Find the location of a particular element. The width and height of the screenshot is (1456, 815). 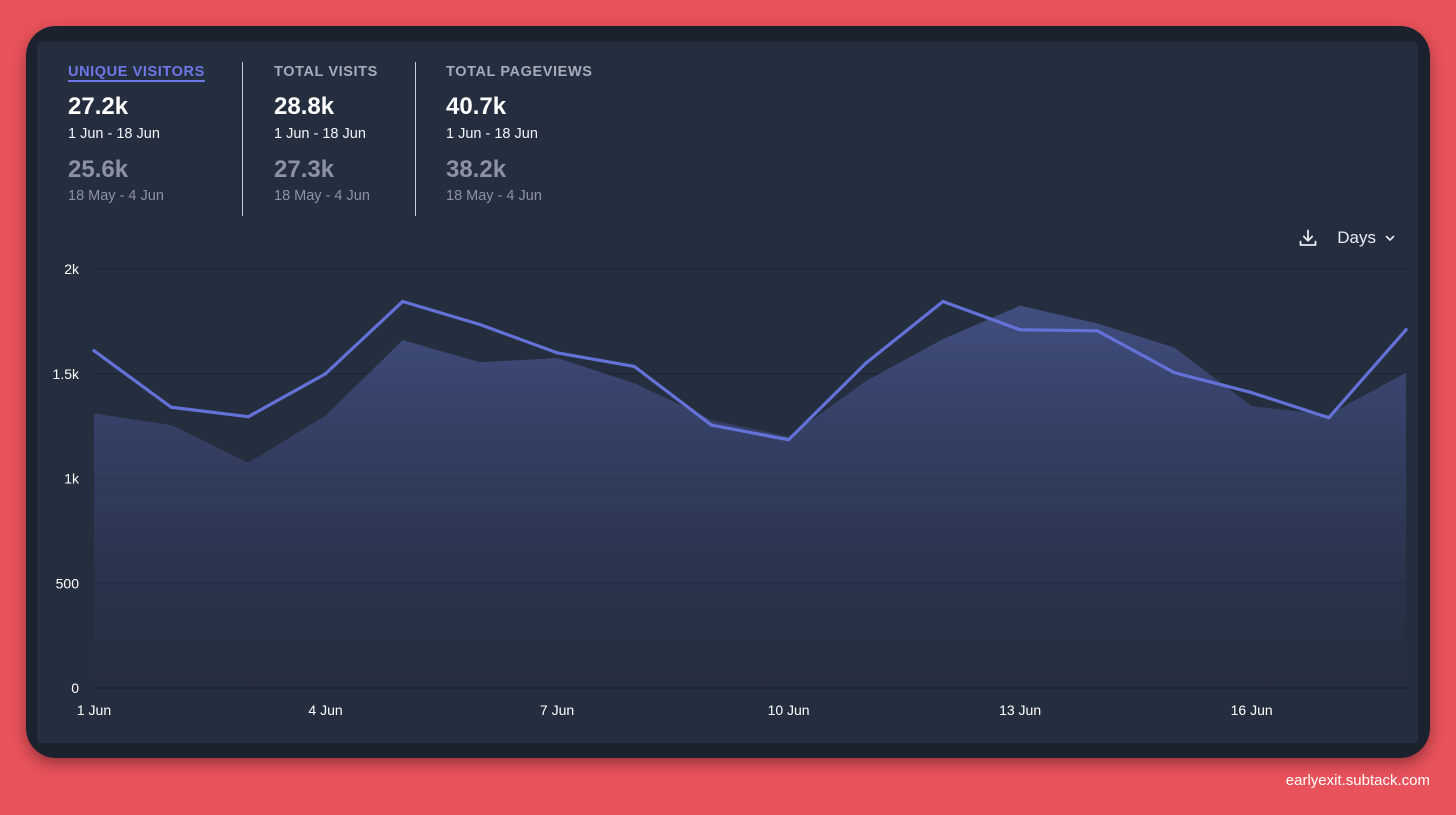

y-axis-labels: 0 500 1k 1.5k 2k is located at coordinates (66, 478).